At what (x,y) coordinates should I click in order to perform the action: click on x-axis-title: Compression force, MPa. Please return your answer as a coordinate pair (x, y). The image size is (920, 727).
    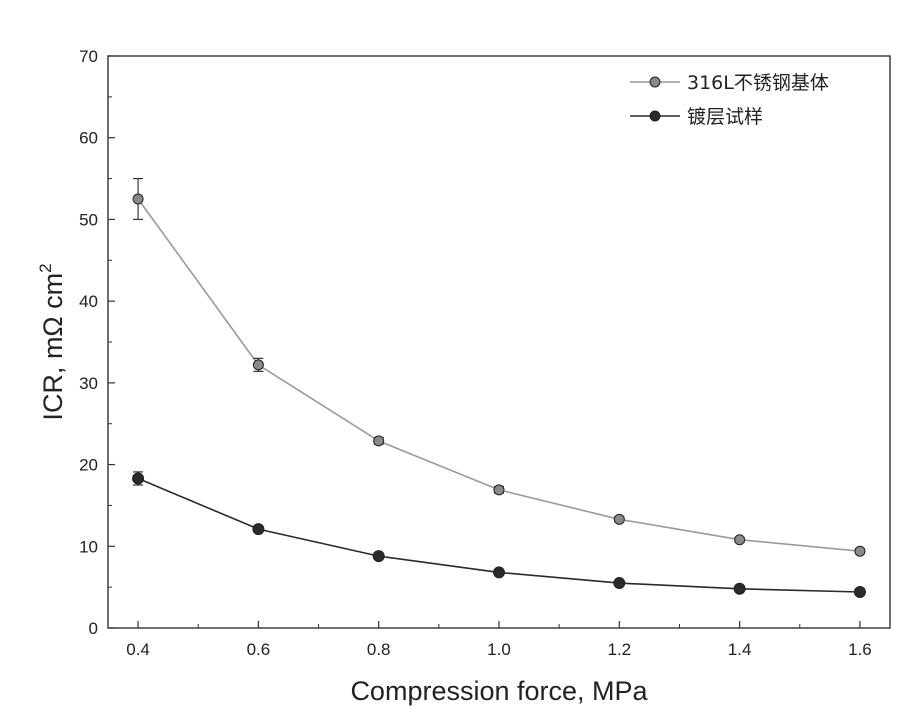
    Looking at the image, I should click on (499, 691).